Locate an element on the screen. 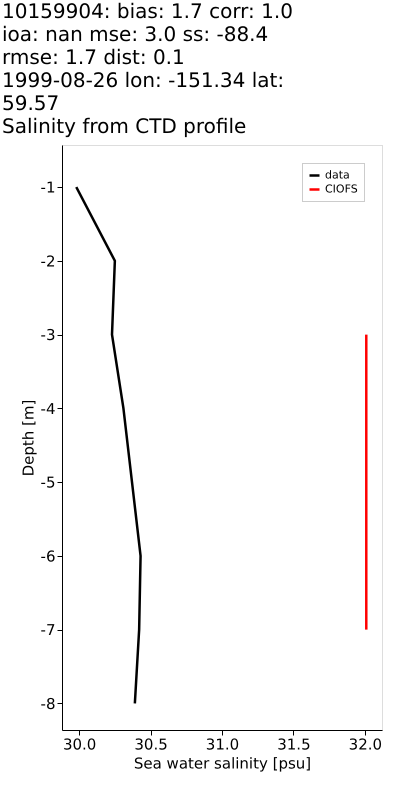 This screenshot has width=400, height=800. x-tick-label: 31.5 is located at coordinates (294, 745).